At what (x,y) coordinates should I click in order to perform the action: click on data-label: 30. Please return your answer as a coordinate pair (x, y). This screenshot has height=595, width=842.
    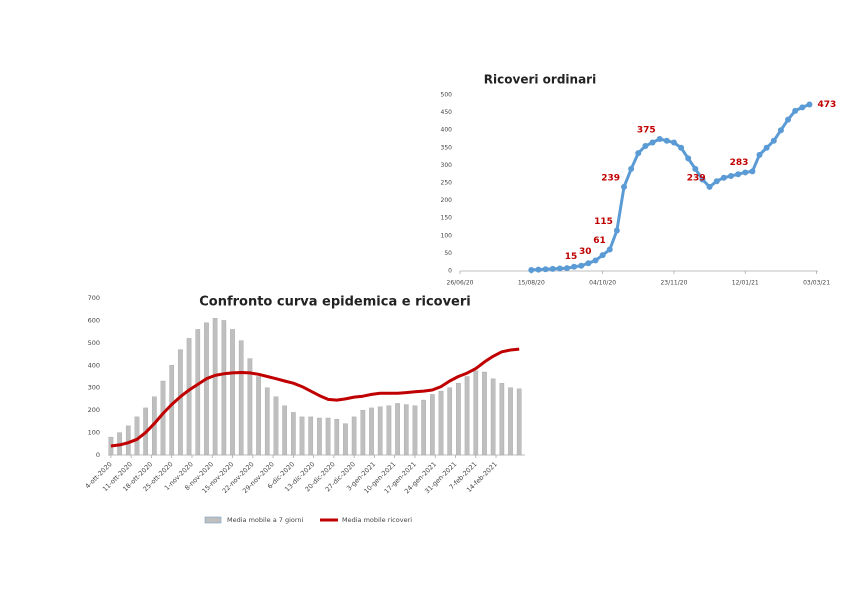
    Looking at the image, I should click on (585, 252).